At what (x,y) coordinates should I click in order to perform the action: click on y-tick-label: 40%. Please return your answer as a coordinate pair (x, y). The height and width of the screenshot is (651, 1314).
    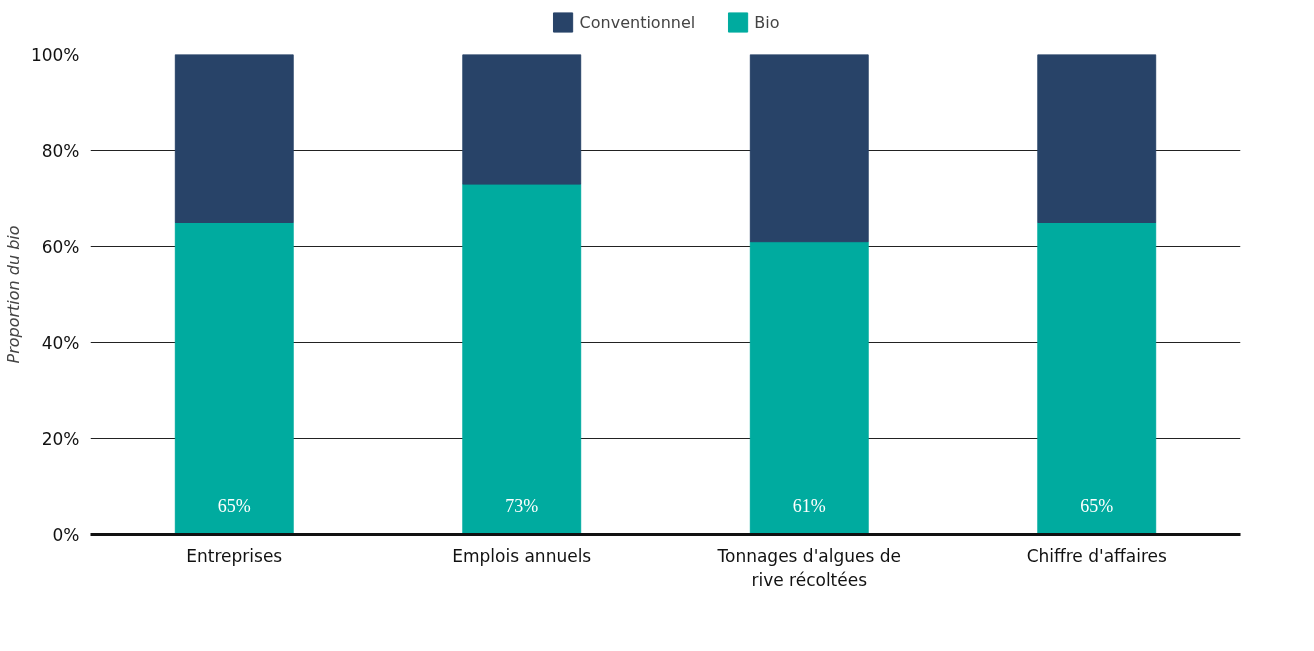
    Looking at the image, I should click on (60, 342).